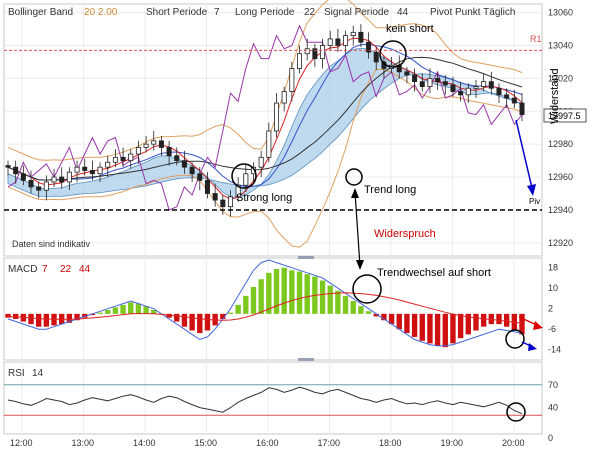 The image size is (600, 451). What do you see at coordinates (101, 12) in the screenshot?
I see `bb-params: 20 2.00` at bounding box center [101, 12].